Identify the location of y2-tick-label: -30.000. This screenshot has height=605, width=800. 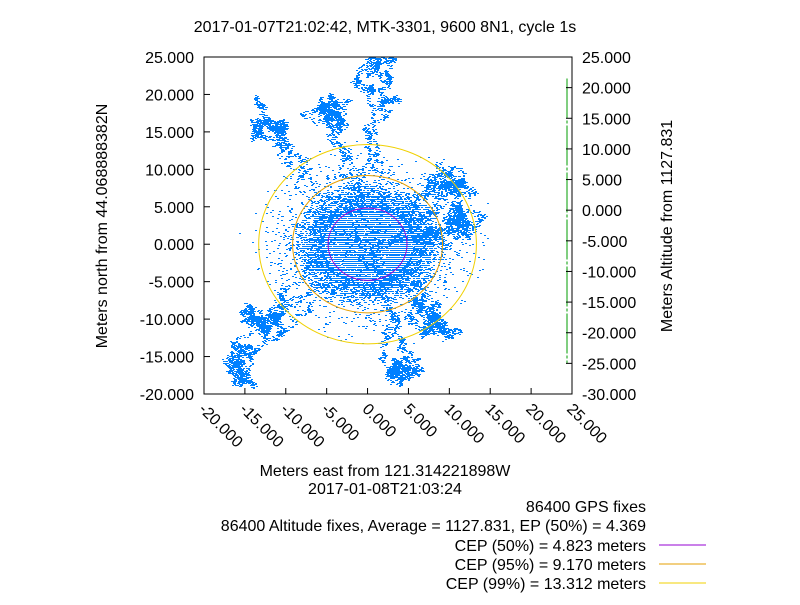
(609, 395).